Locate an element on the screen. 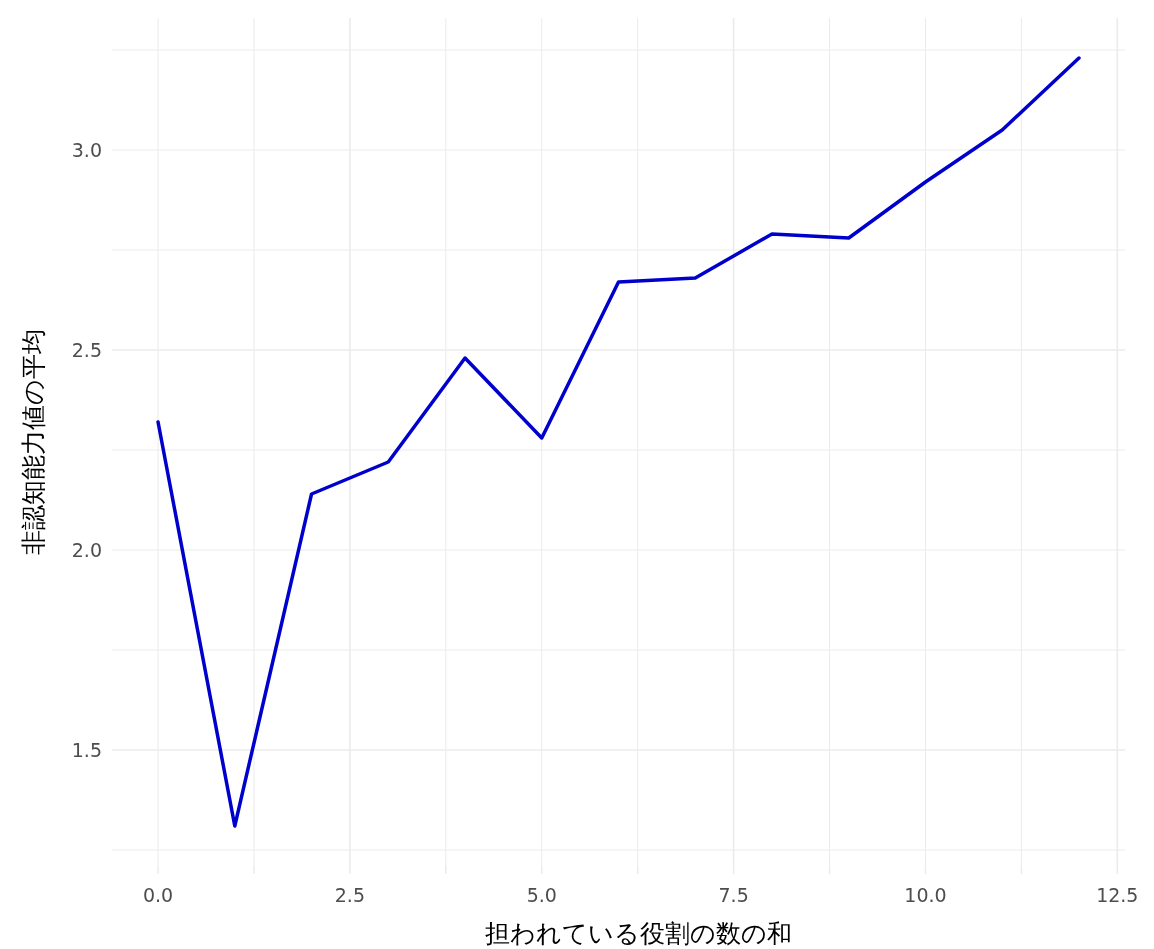 The height and width of the screenshot is (949, 1154). x-tick-label: 12.5 is located at coordinates (1117, 895).